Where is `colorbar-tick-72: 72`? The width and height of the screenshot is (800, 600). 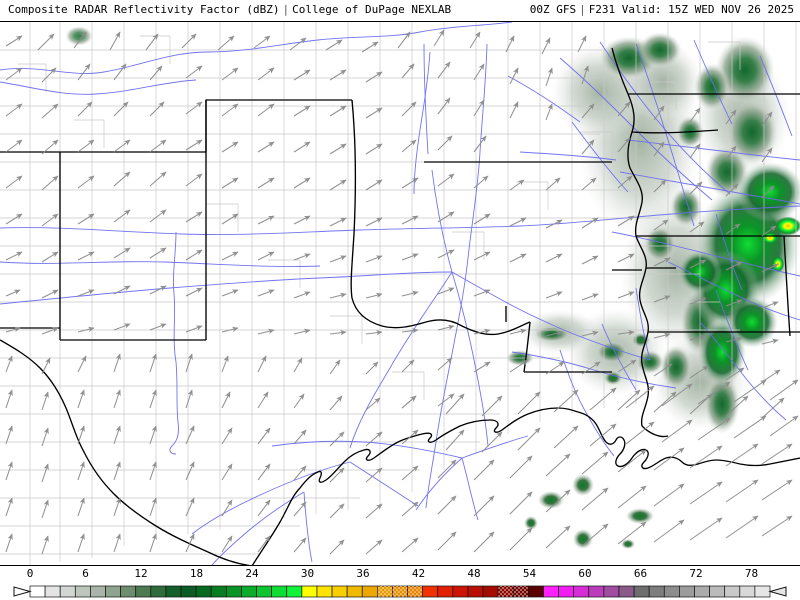
colorbar-tick-72: 72 is located at coordinates (696, 573).